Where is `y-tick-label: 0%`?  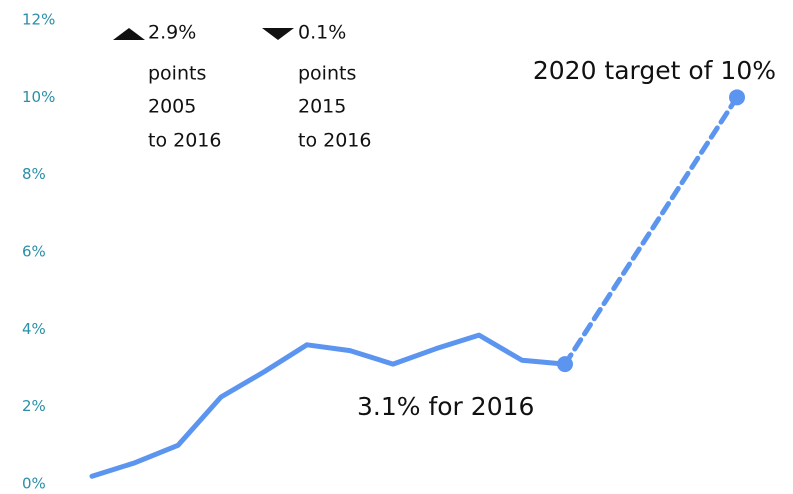
y-tick-label: 0% is located at coordinates (34, 484).